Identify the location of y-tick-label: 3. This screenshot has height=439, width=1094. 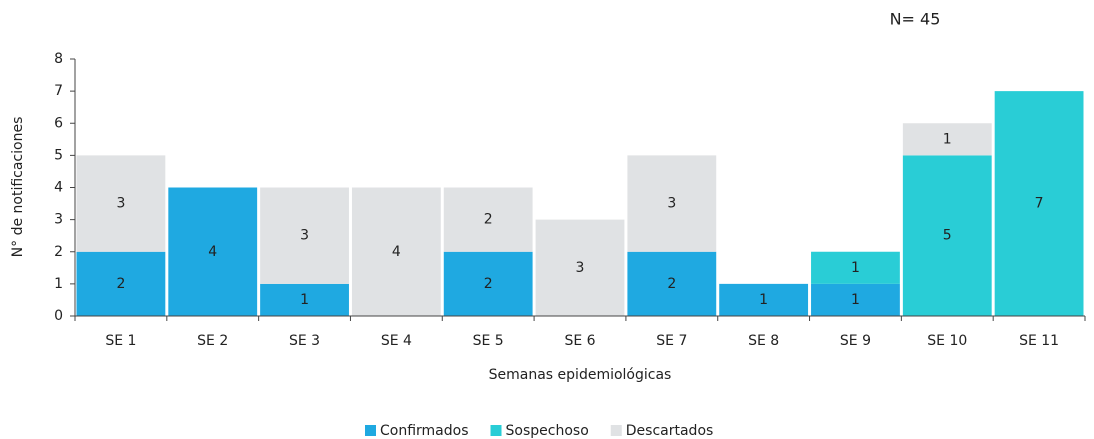
(58, 220).